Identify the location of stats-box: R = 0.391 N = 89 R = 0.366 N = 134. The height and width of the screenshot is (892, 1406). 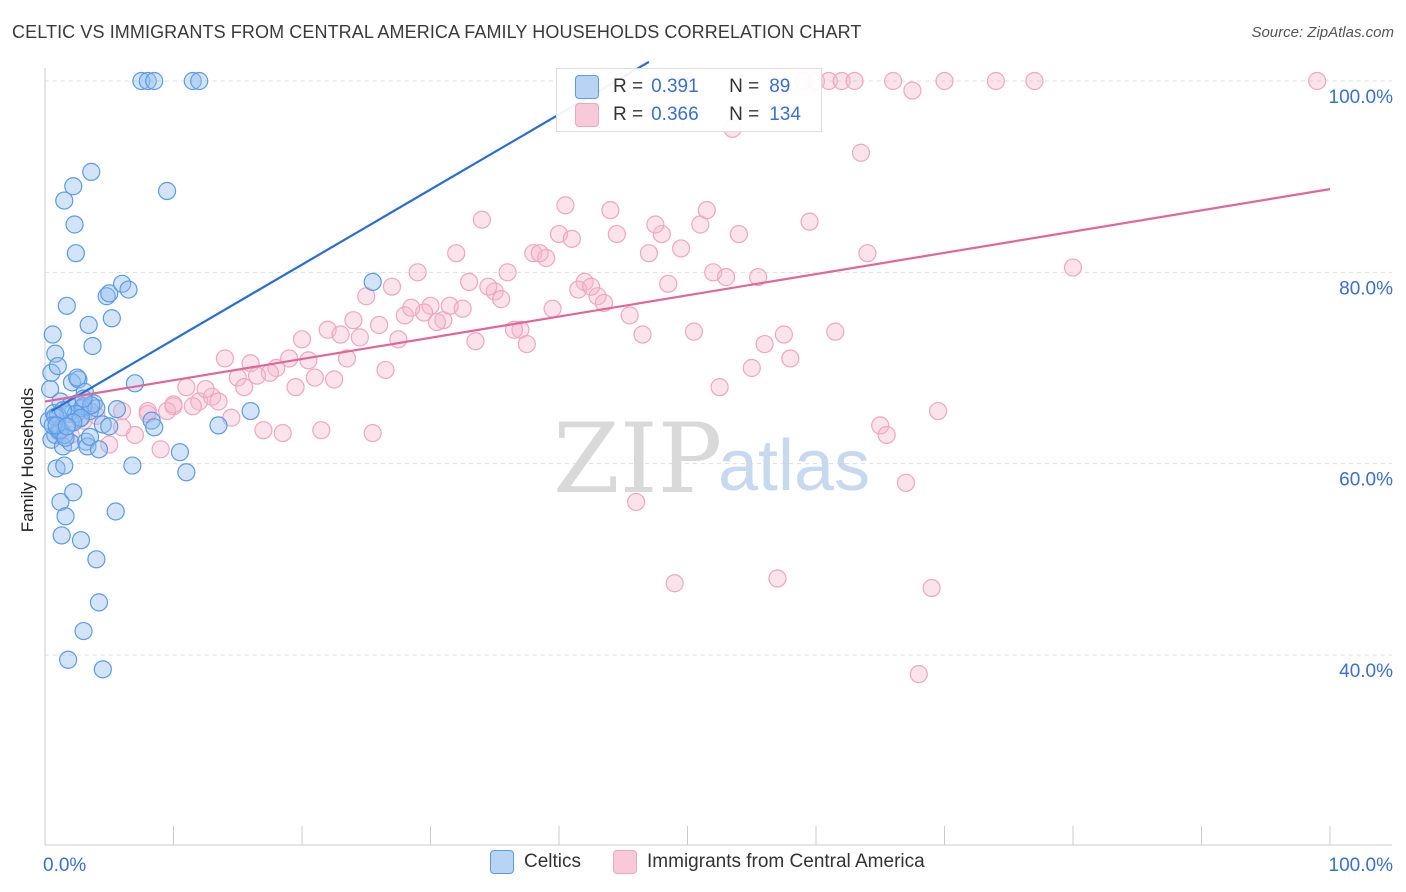
(689, 100).